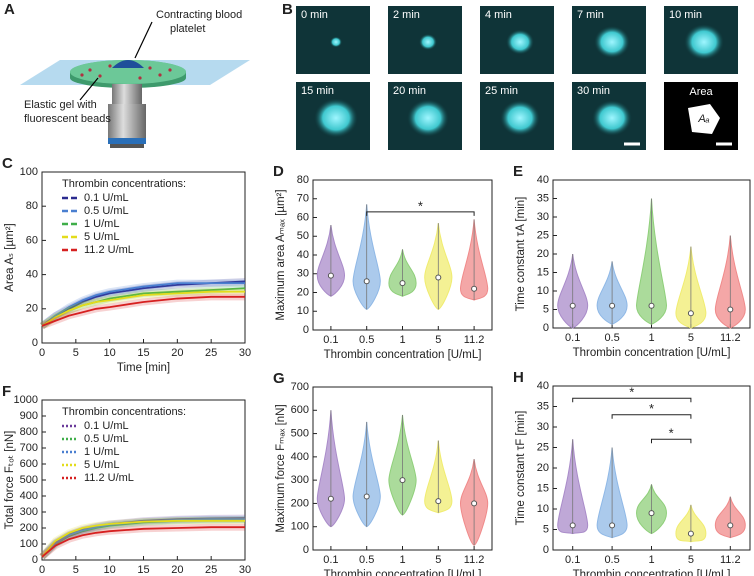 The height and width of the screenshot is (576, 754). Describe the element at coordinates (67, 119) in the screenshot. I see `diagram-label: fluorescent beads` at that location.